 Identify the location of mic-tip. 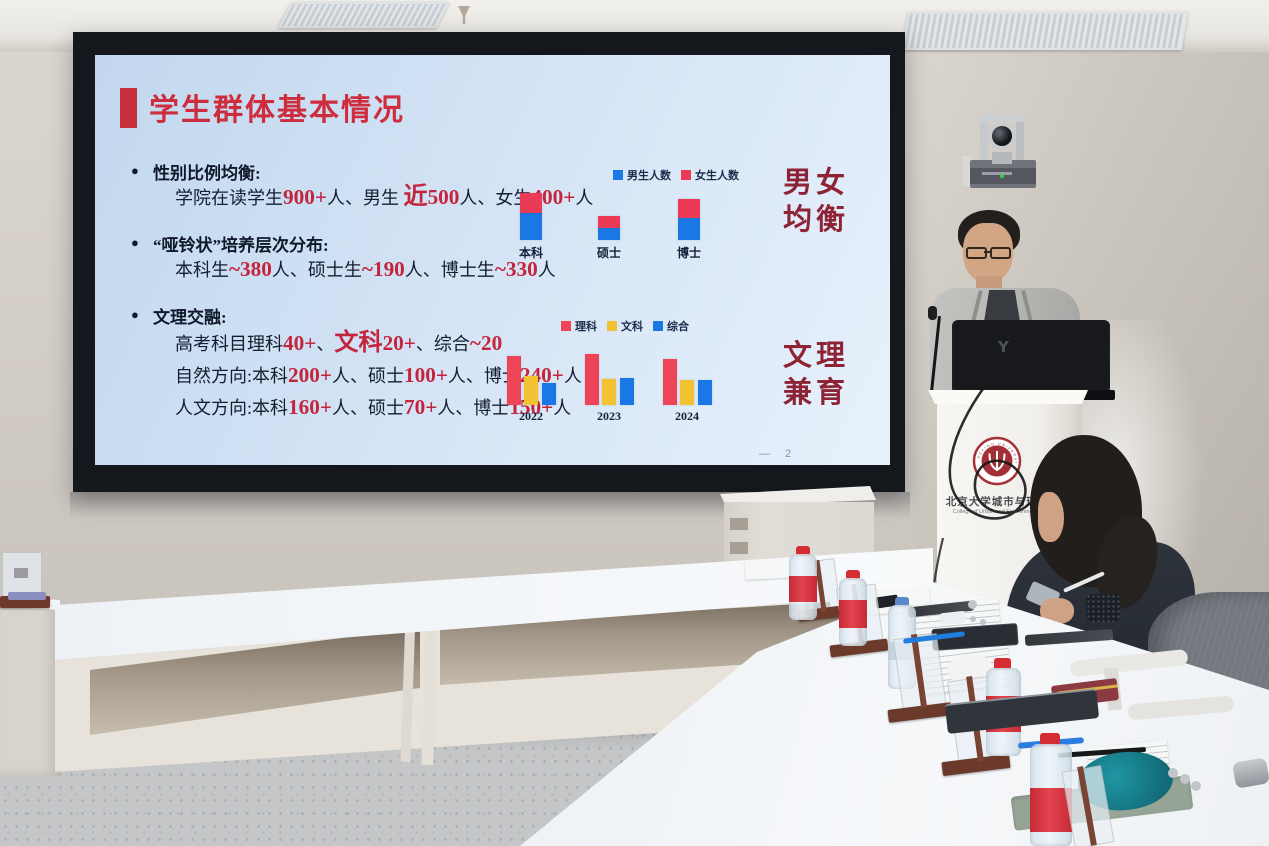
(972, 604).